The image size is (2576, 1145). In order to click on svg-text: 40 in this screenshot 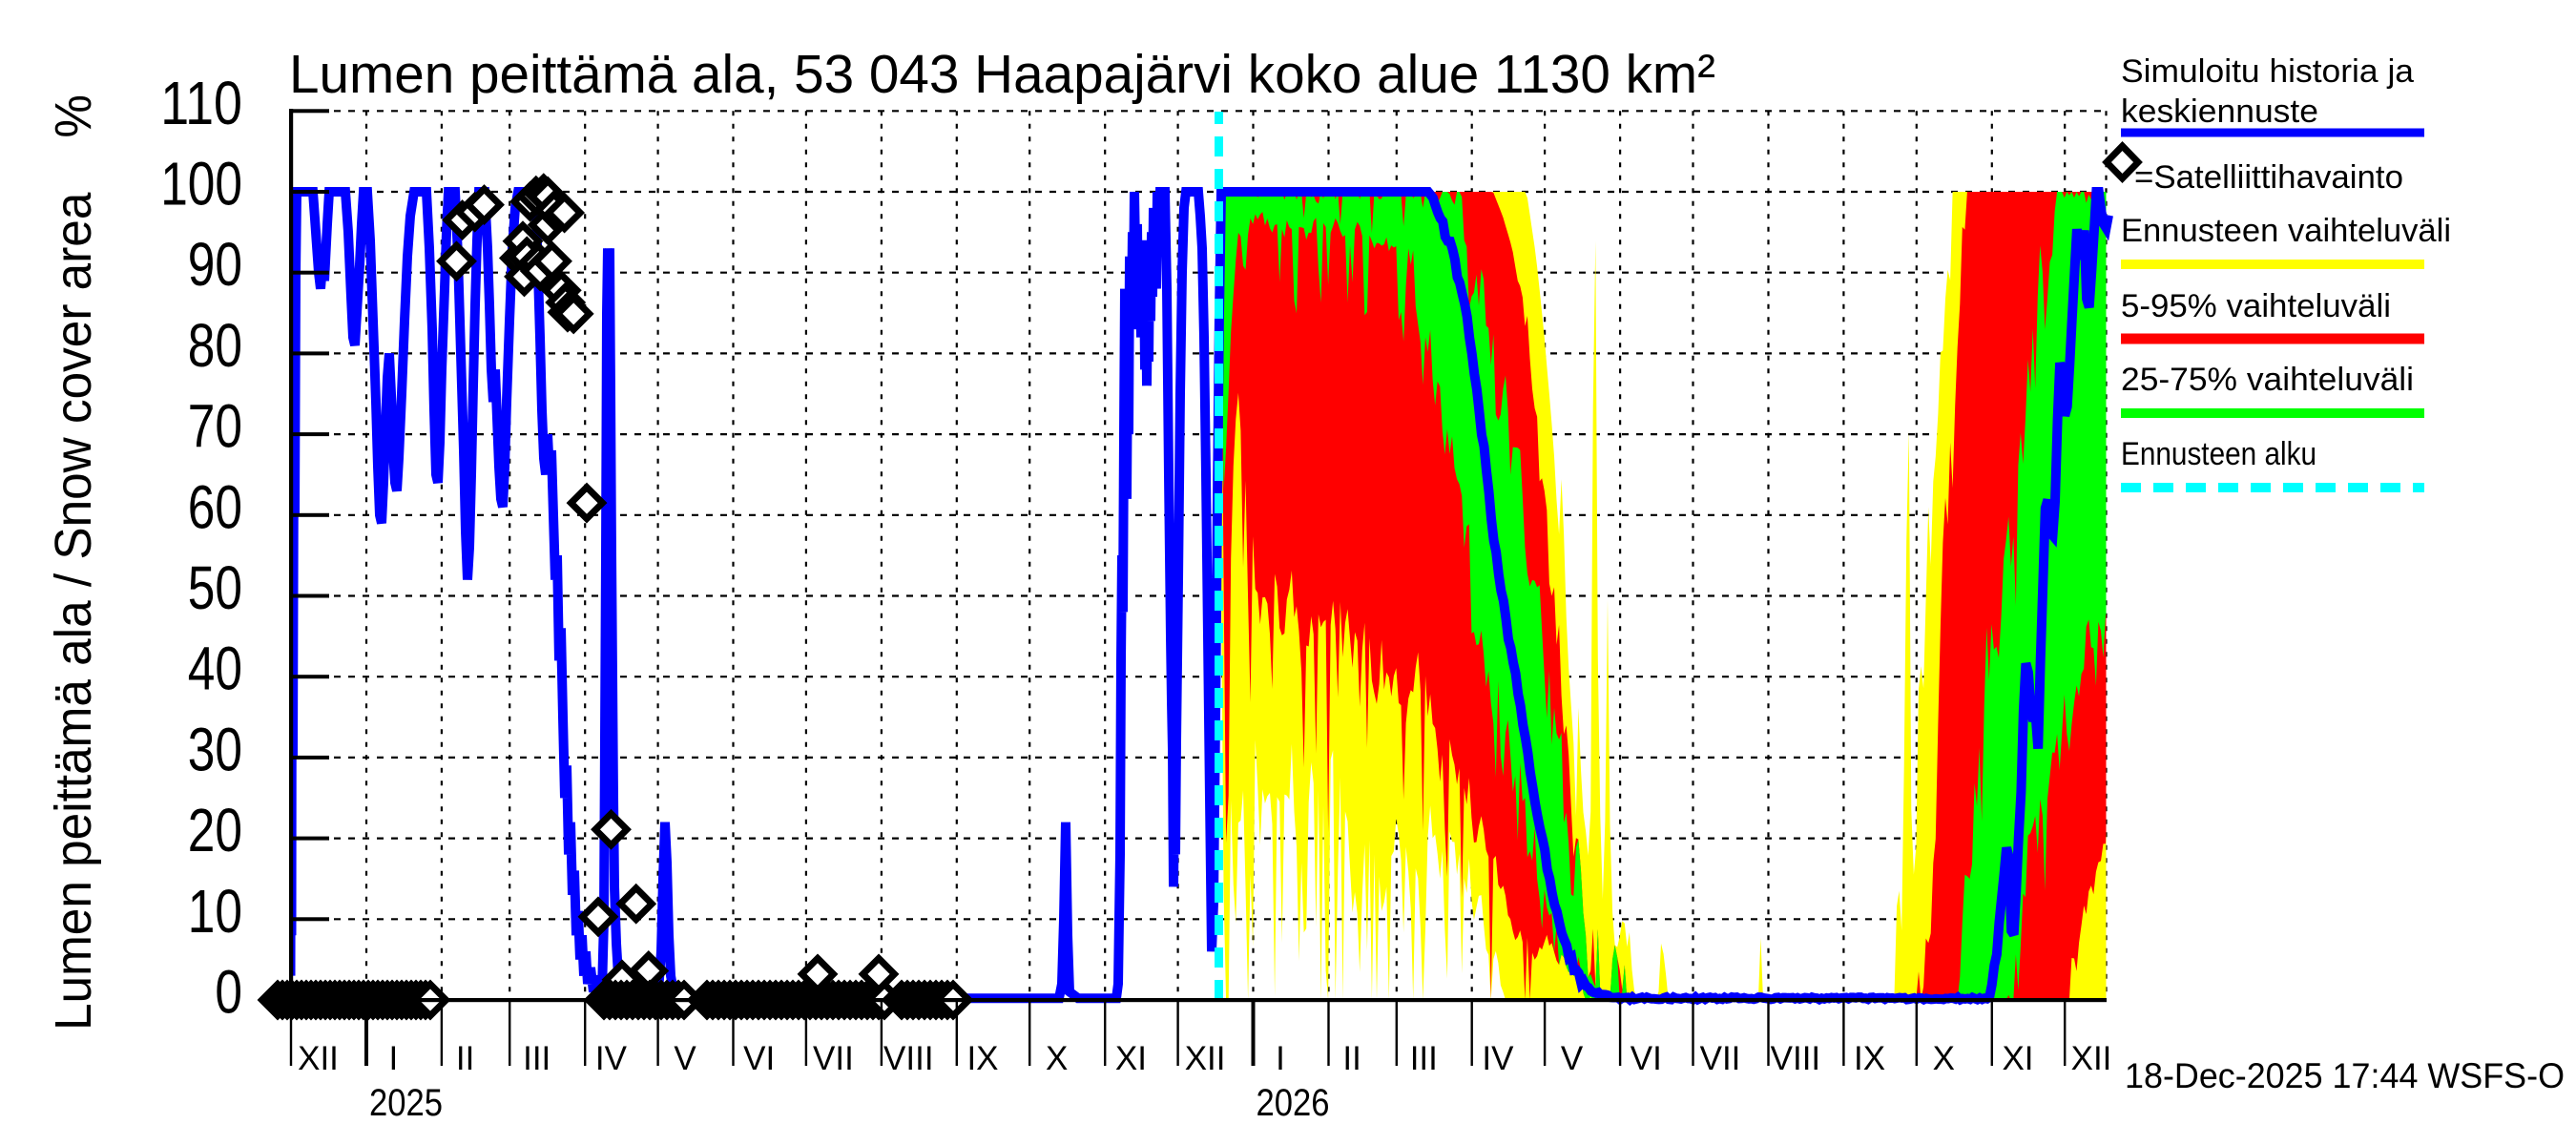, I will do `click(215, 669)`.